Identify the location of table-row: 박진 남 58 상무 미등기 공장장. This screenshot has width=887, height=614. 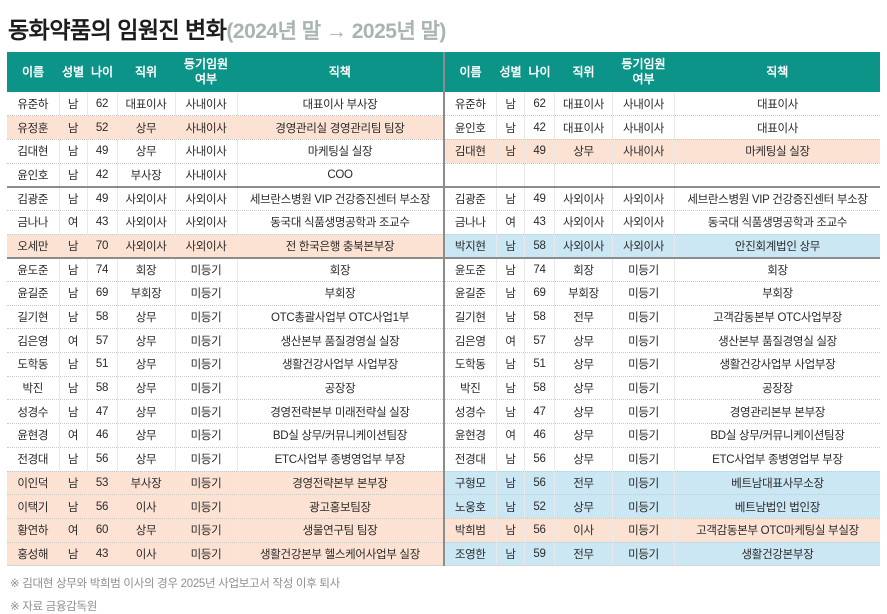
(662, 388).